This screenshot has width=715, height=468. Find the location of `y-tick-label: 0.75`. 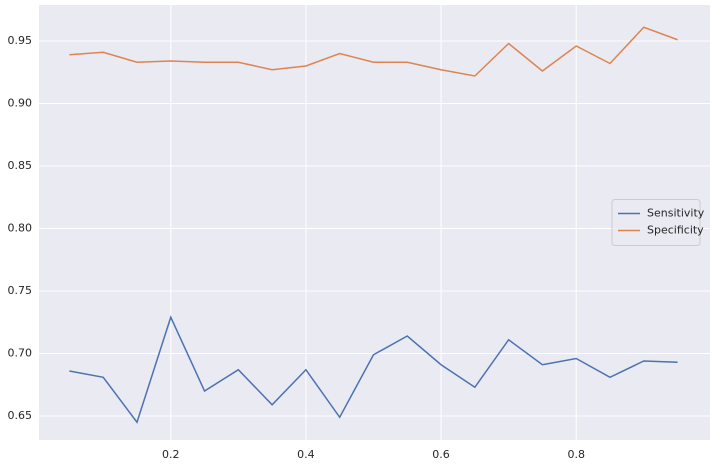

y-tick-label: 0.75 is located at coordinates (20, 290).